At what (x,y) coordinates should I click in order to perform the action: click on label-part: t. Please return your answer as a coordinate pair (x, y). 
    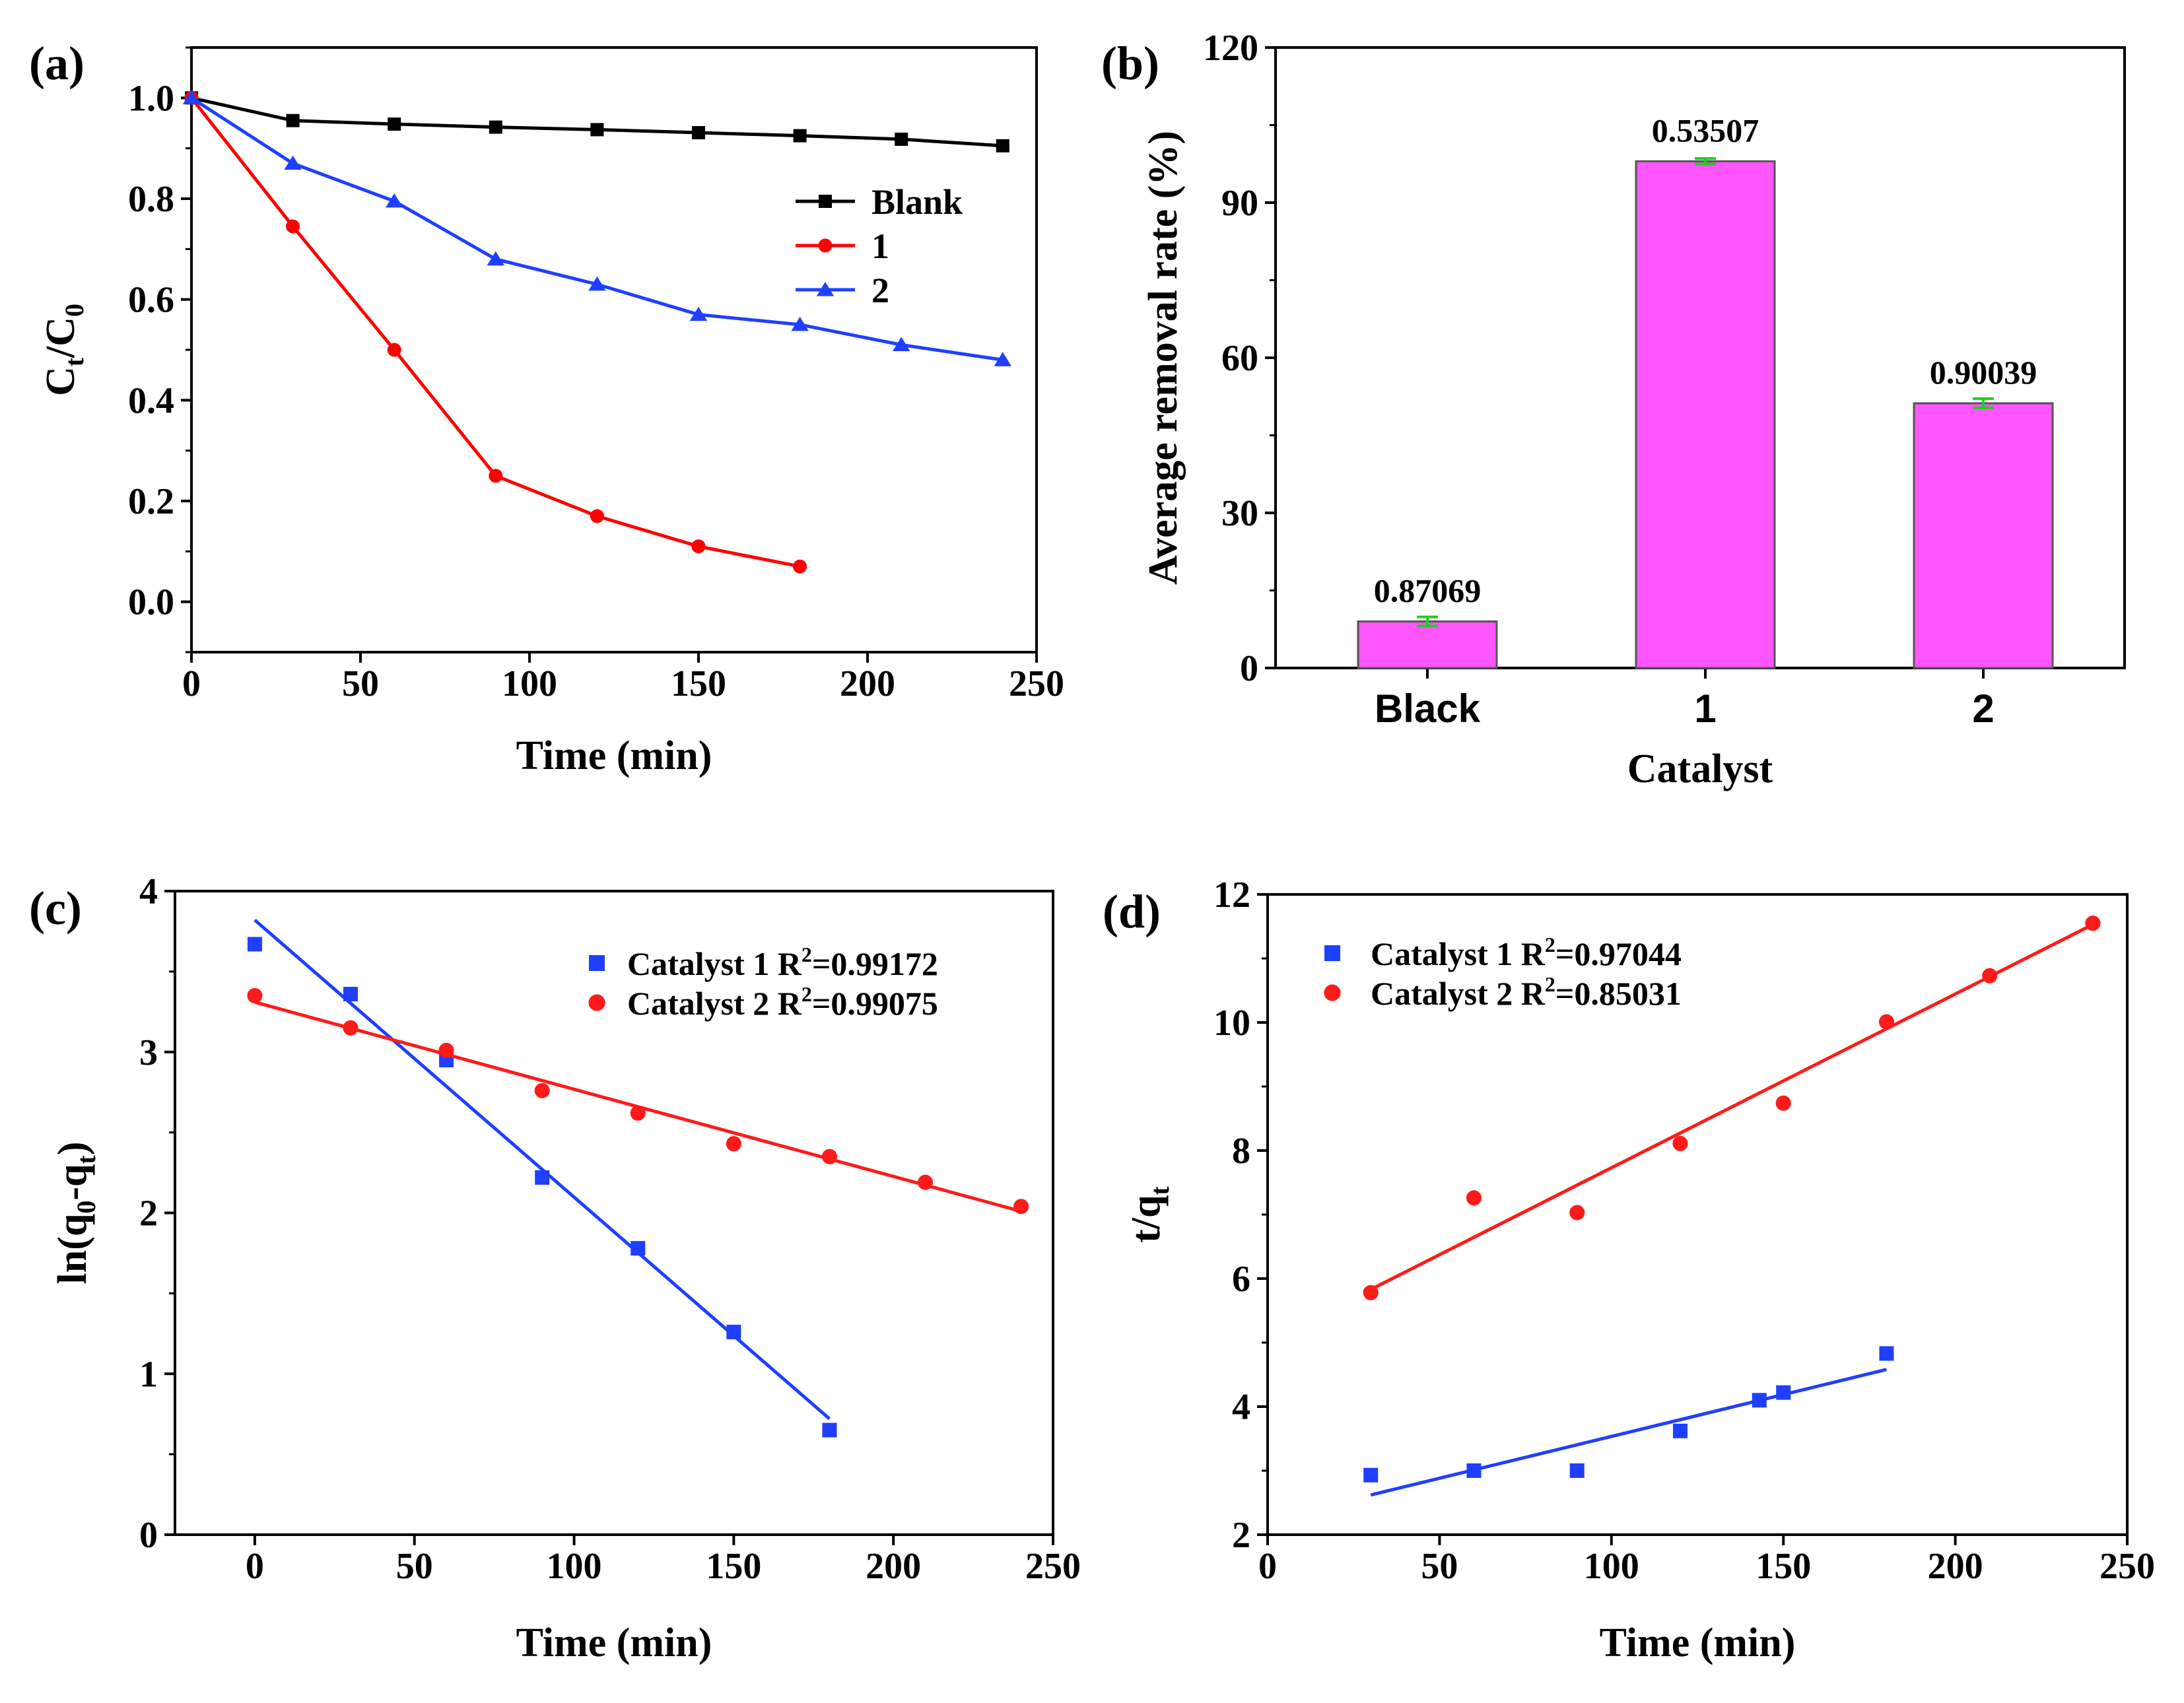
    Looking at the image, I should click on (1160, 1190).